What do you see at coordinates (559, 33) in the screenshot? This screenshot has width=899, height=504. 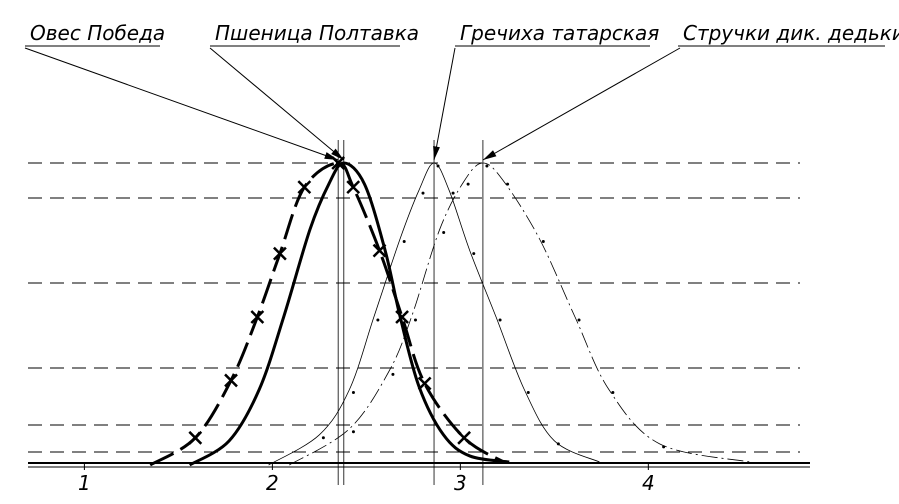 I see `legend-label: Гречиха татарская` at bounding box center [559, 33].